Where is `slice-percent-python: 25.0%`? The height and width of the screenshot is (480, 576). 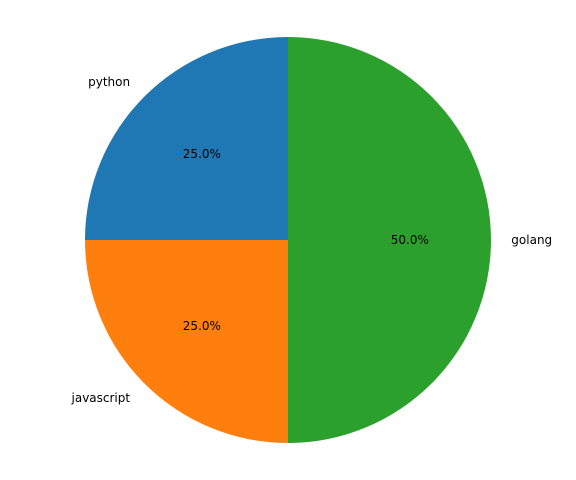
slice-percent-python: 25.0% is located at coordinates (202, 154).